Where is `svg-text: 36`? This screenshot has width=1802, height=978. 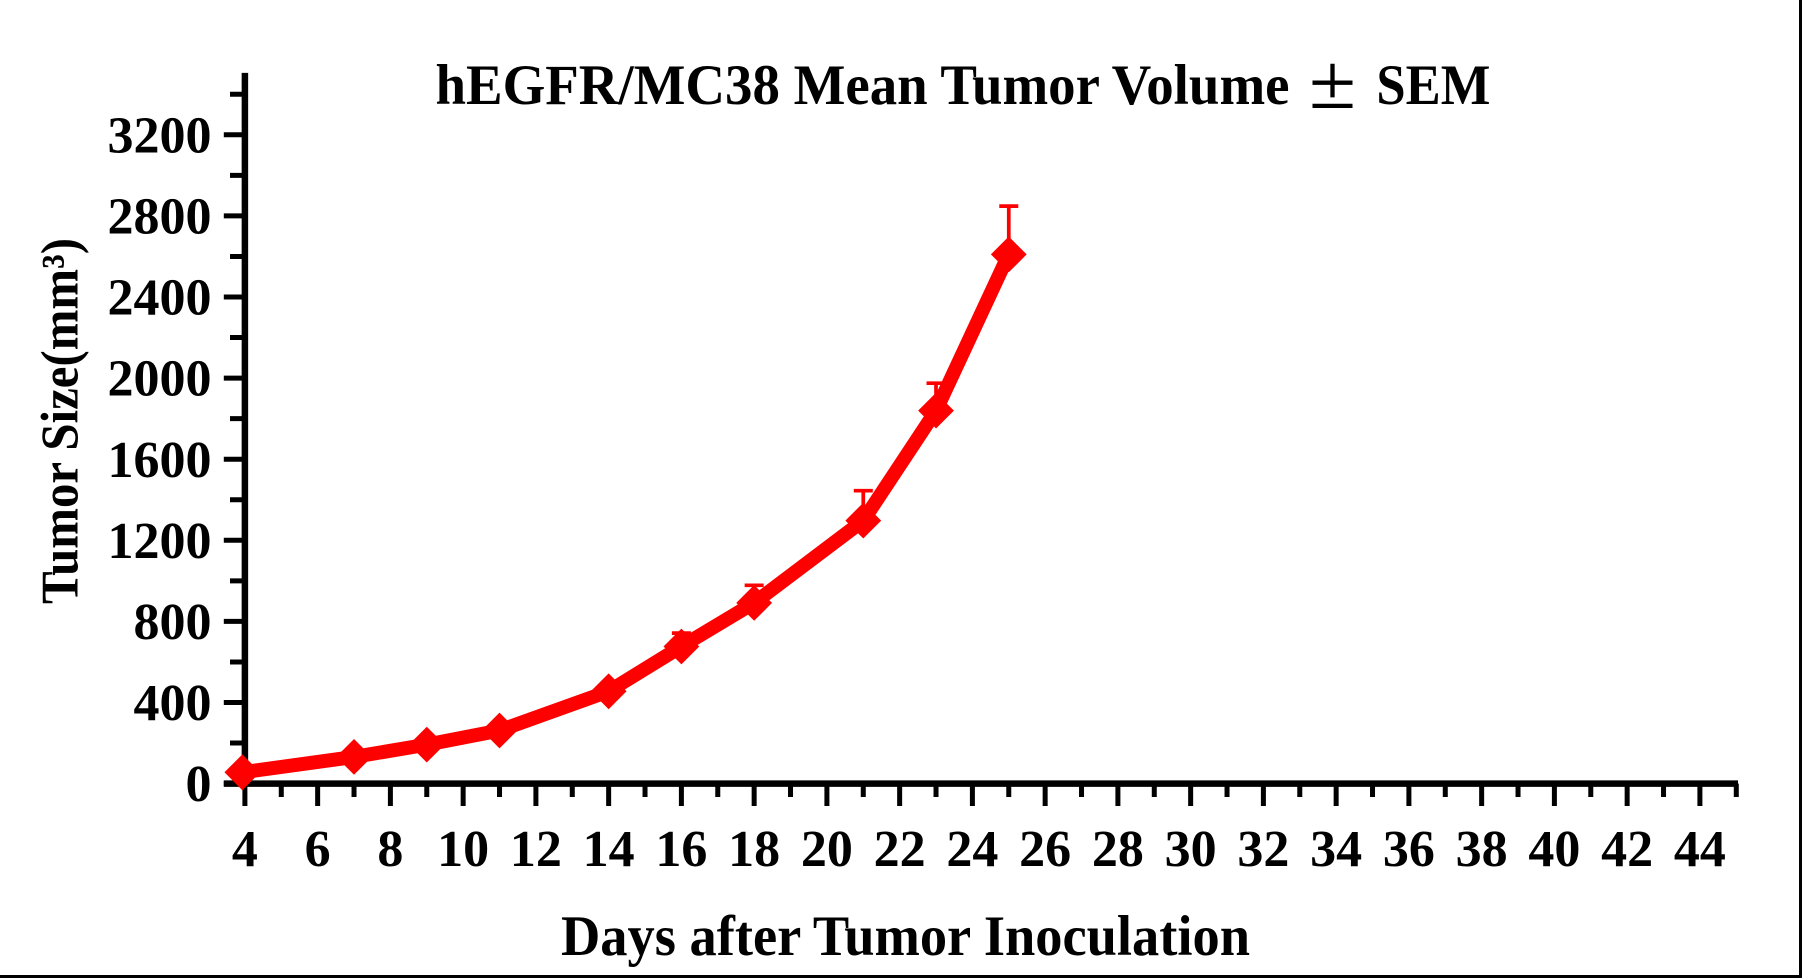 svg-text: 36 is located at coordinates (1409, 849).